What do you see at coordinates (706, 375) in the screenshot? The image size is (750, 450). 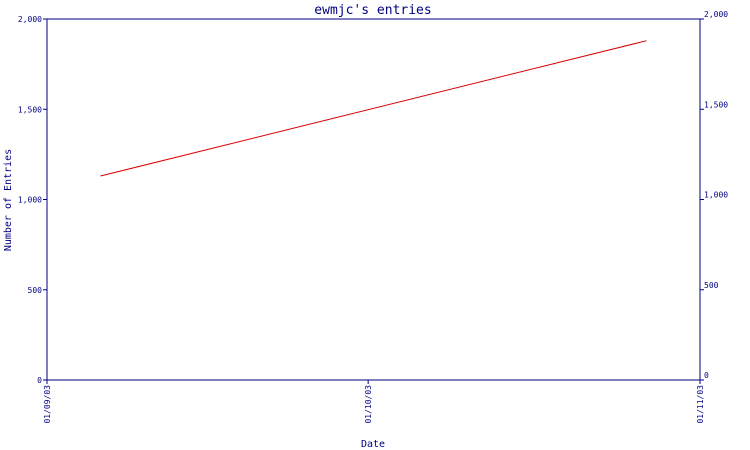 I see `y-tick-label-right: 0` at bounding box center [706, 375].